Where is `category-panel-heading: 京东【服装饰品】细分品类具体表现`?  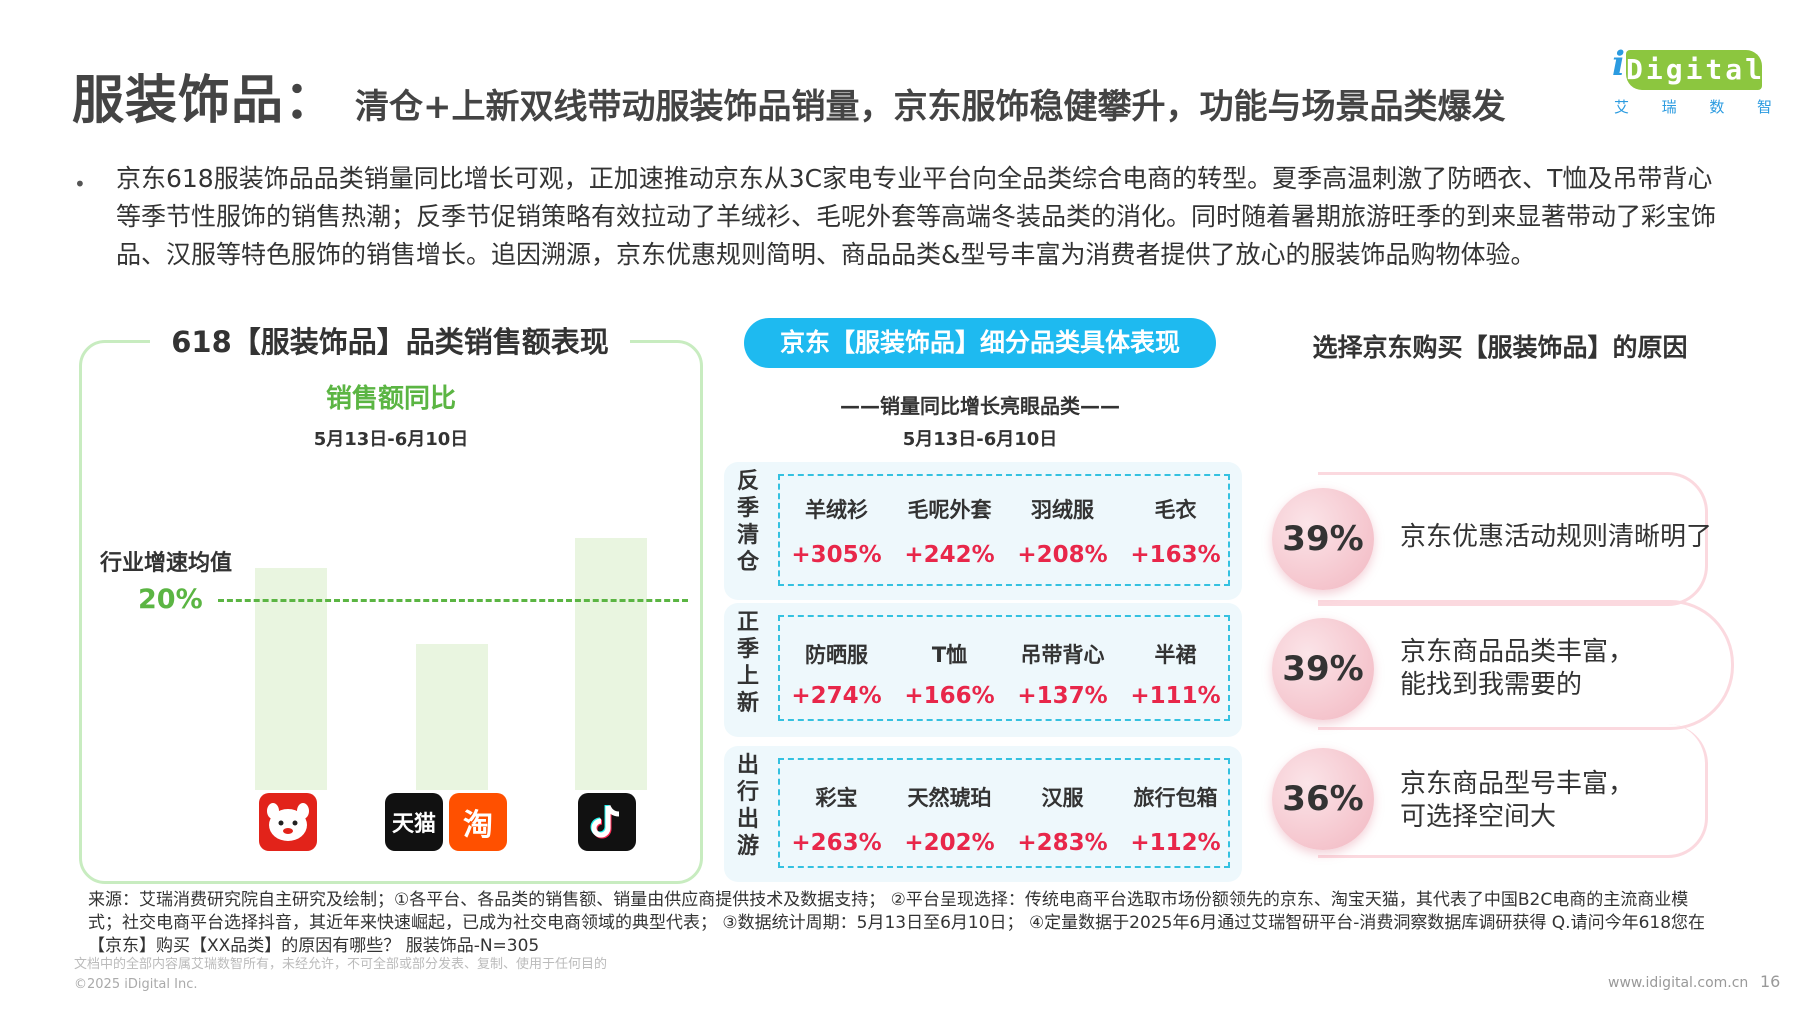
category-panel-heading: 京东【服装饰品】细分品类具体表现 is located at coordinates (980, 343).